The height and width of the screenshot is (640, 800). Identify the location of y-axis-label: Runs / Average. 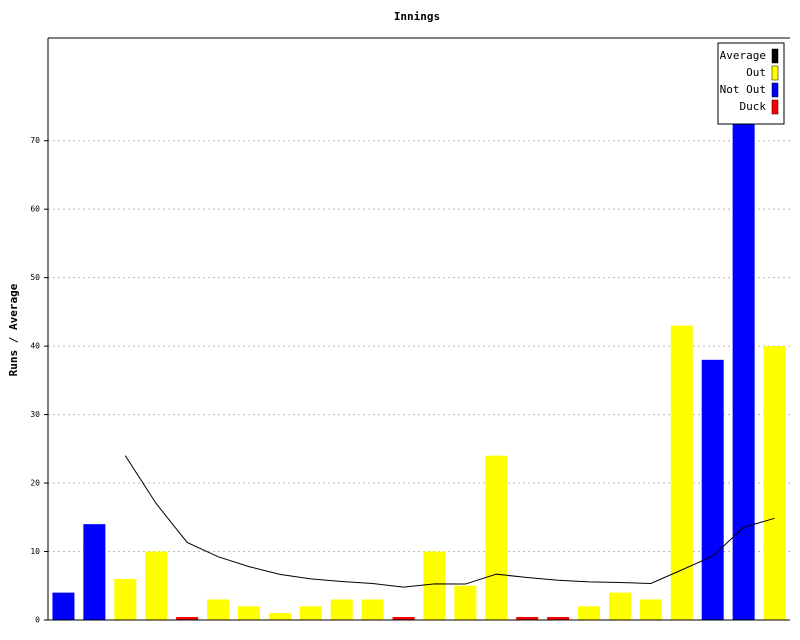
(13, 329).